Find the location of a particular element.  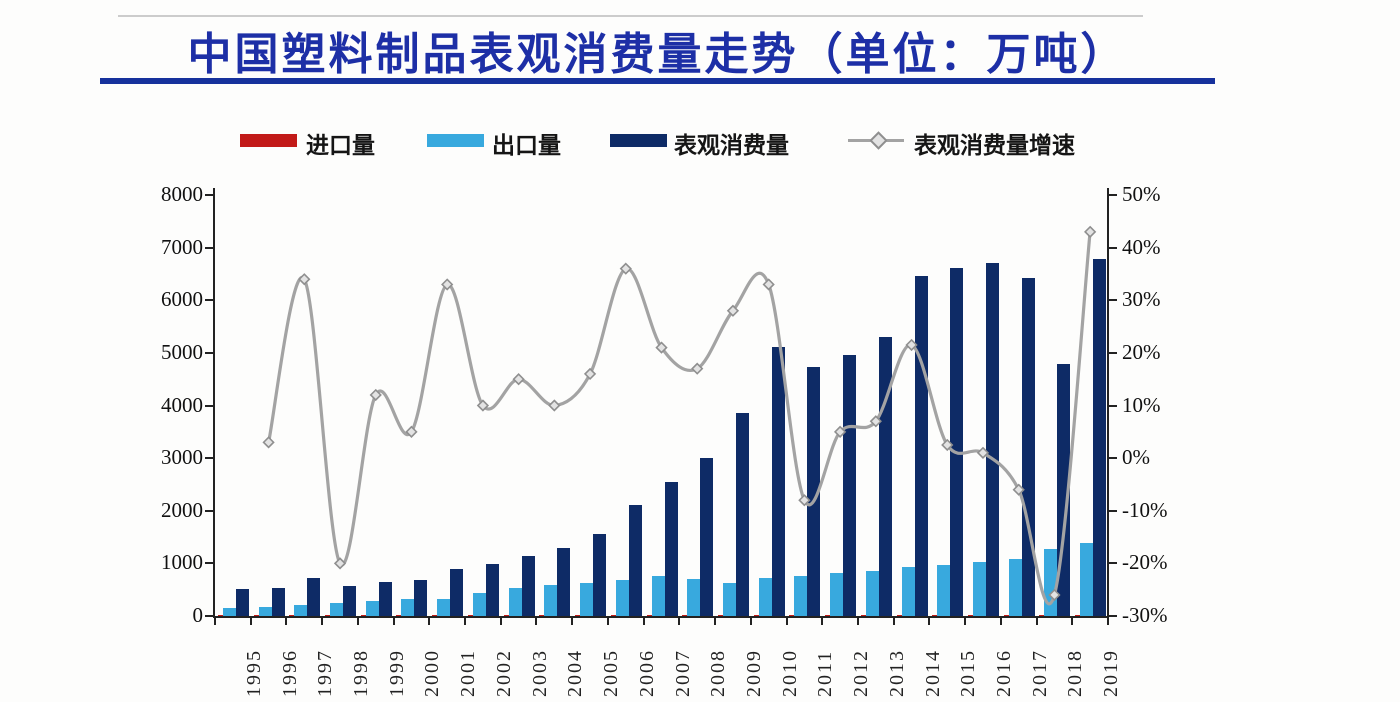

right-axis-tick-label: 40% is located at coordinates (1141, 246).